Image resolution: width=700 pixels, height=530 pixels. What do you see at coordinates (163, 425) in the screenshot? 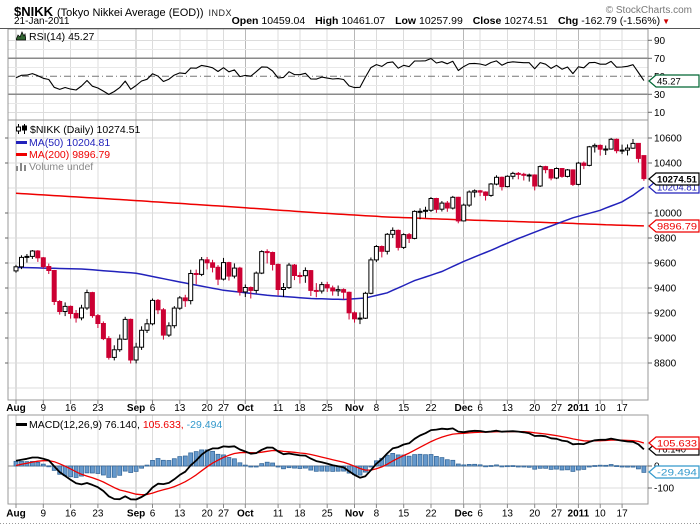
I see `macd-signal-value: 105.633,` at bounding box center [163, 425].